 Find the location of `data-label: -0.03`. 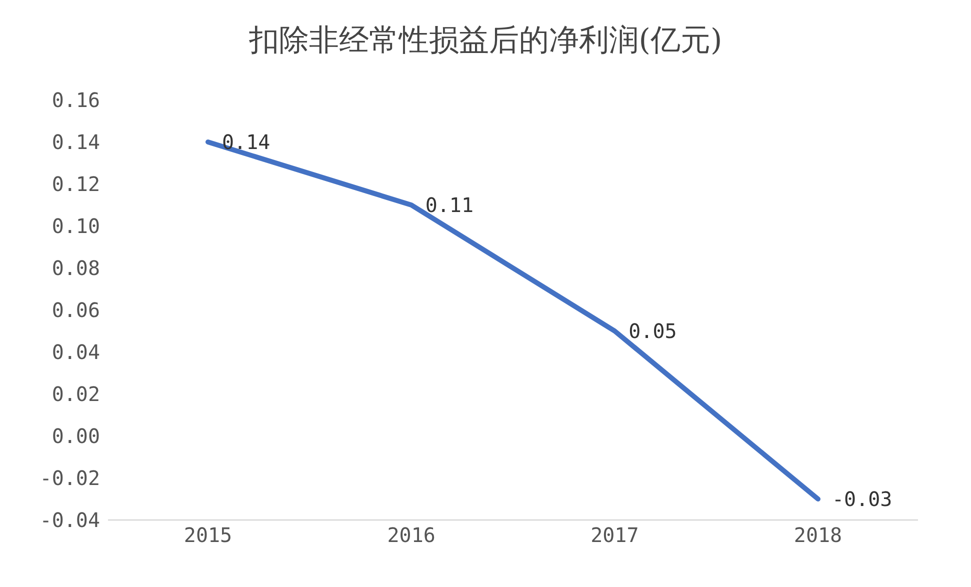

data-label: -0.03 is located at coordinates (862, 499).